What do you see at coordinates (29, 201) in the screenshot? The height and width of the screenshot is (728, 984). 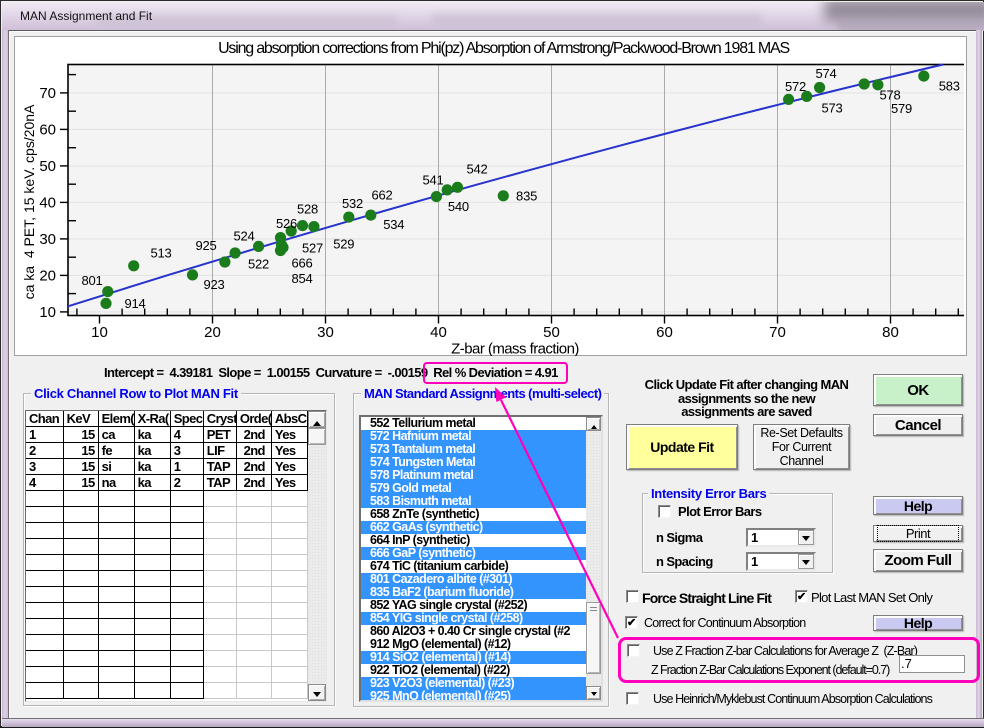 I see `svg-text: ca ka 4 PET, 15 keV. cps/20nA` at bounding box center [29, 201].